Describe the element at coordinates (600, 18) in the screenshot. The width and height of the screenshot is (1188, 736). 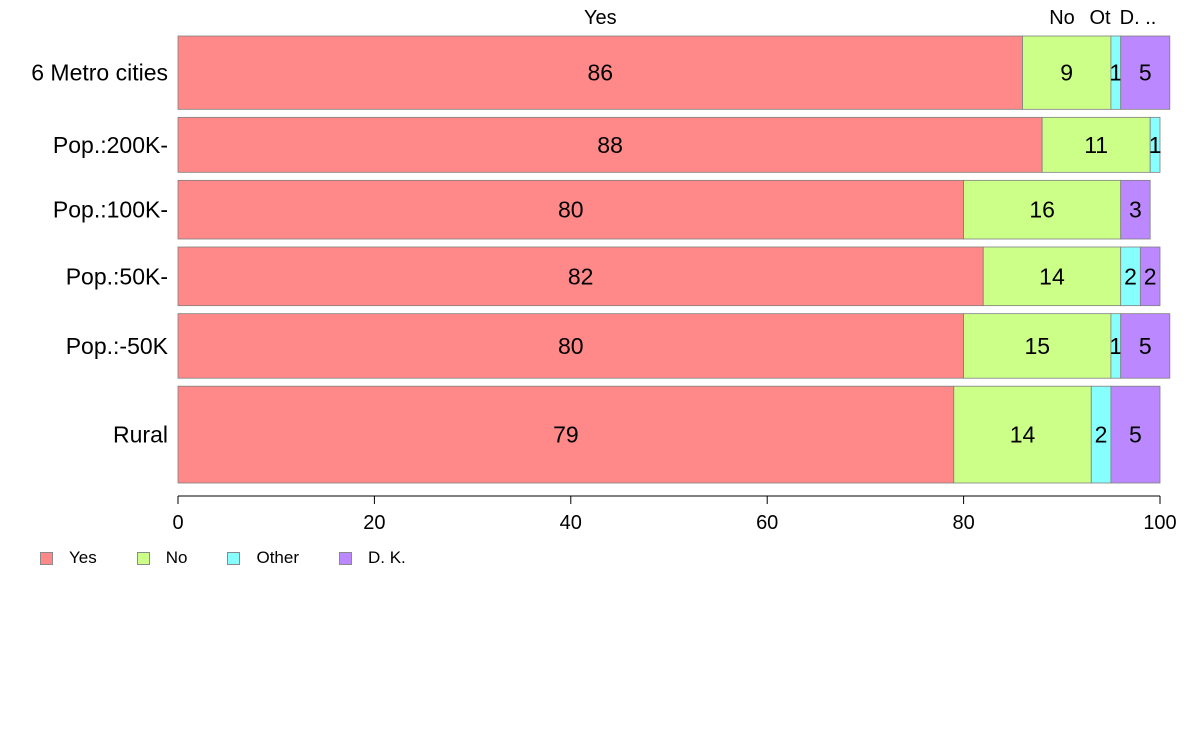
I see `top-series-label: Yes` at that location.